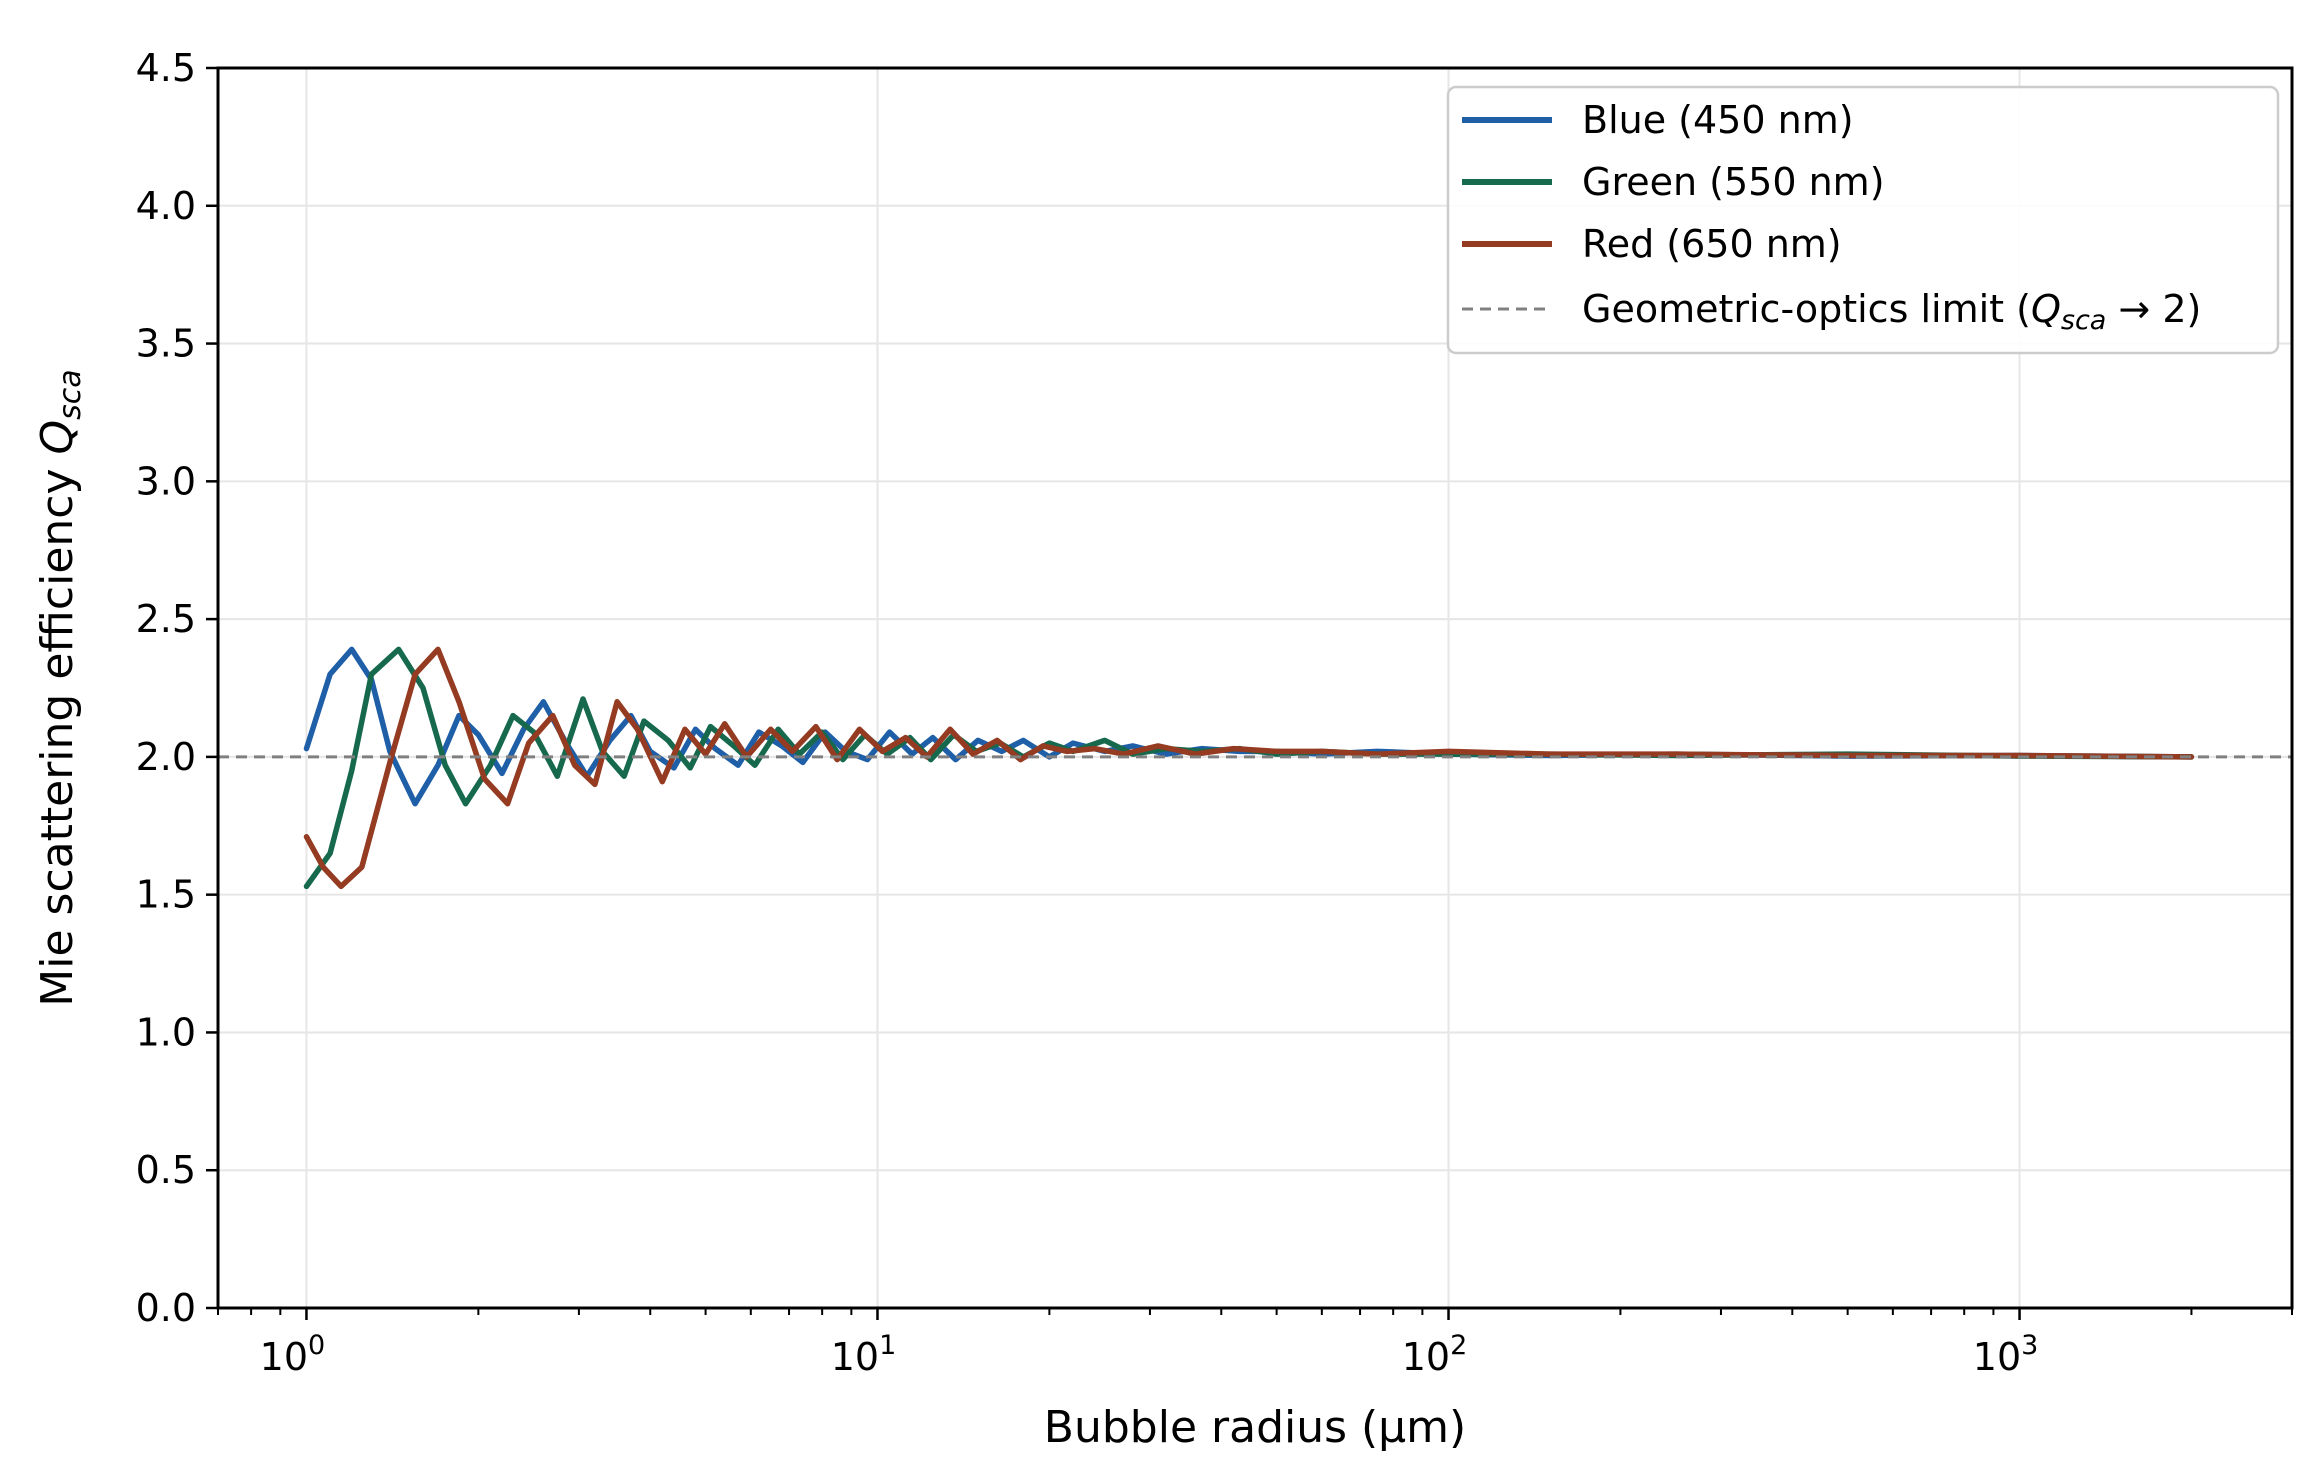 This screenshot has width=2322, height=1478. I want to click on x-tick-label: 10², so click(1435, 1354).